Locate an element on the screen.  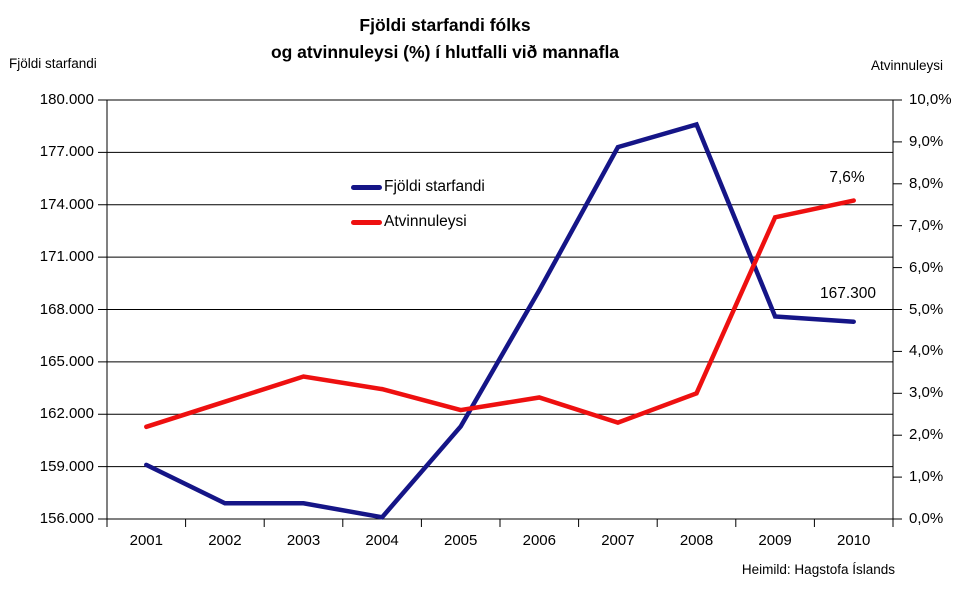
x-axis-category-label: 2005 is located at coordinates (461, 540).